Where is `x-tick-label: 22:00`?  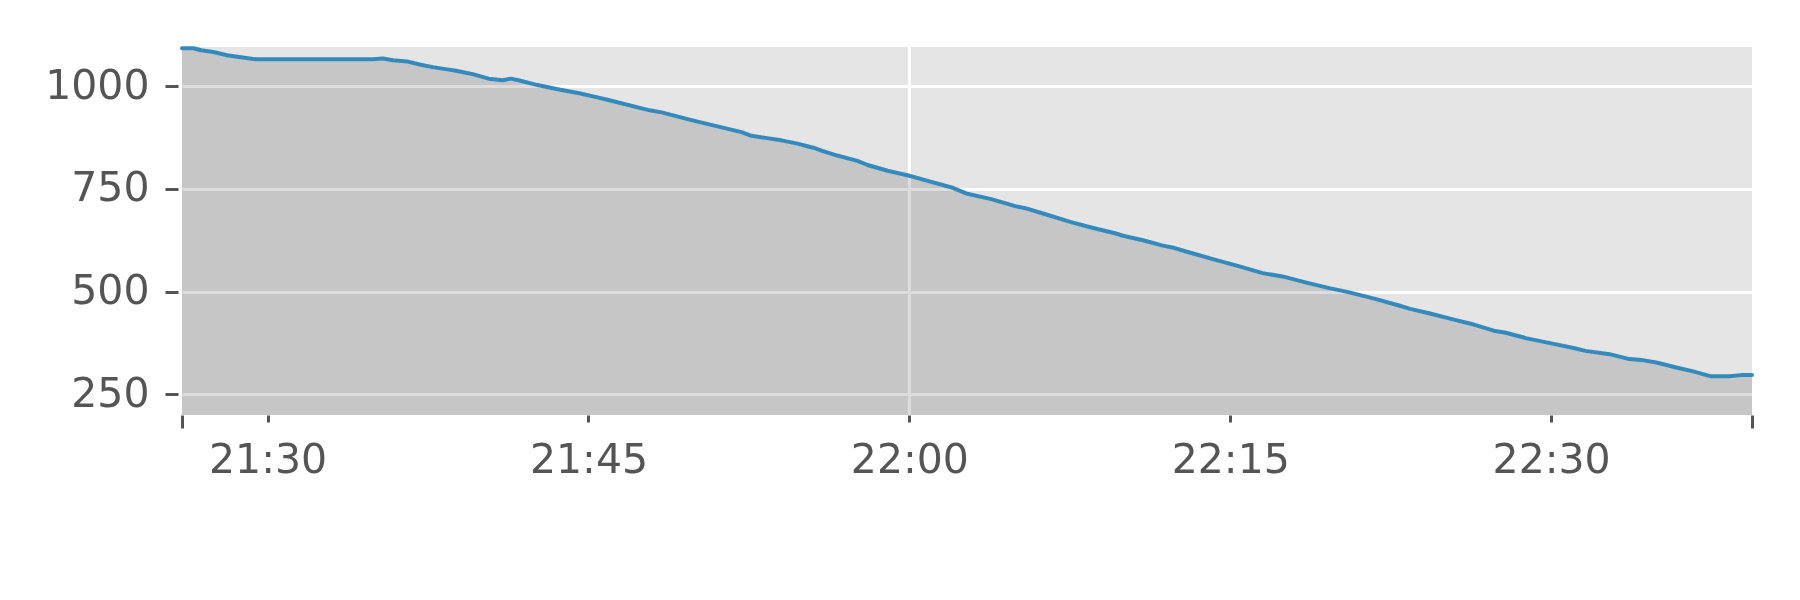 x-tick-label: 22:00 is located at coordinates (909, 458).